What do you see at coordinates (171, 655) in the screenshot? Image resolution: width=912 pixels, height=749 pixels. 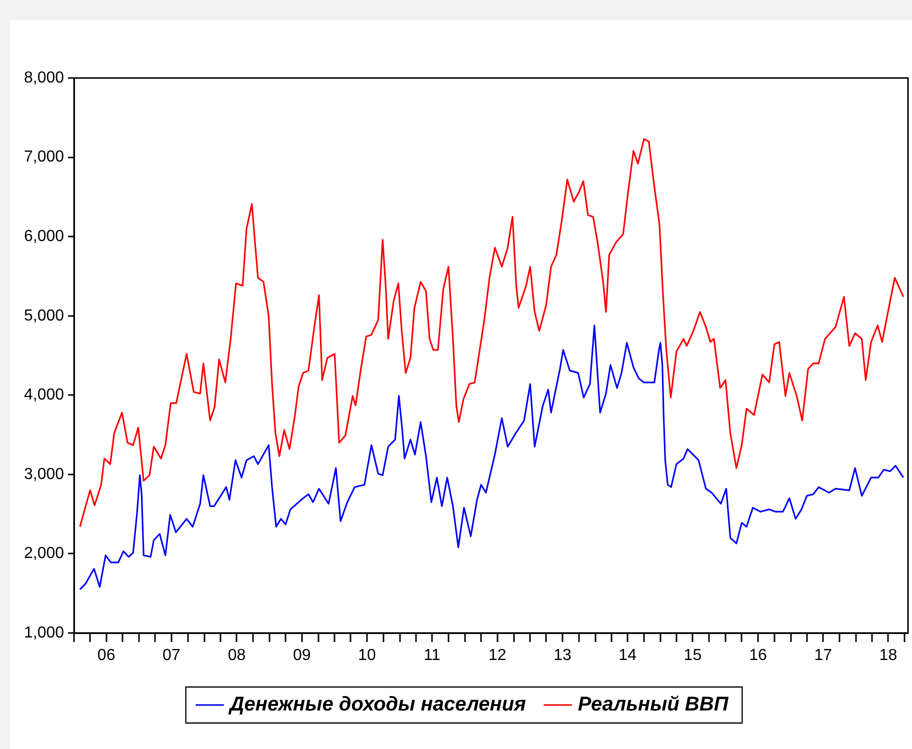 I see `x-tick-label: 07` at bounding box center [171, 655].